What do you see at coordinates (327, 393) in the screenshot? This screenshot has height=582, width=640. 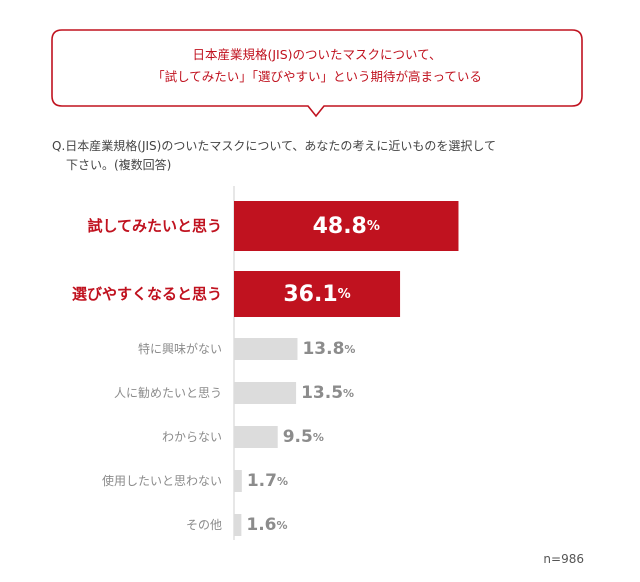 I see `data-label: 13.5%` at bounding box center [327, 393].